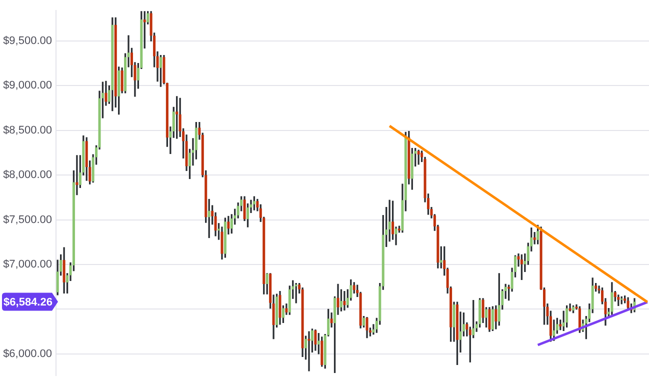 The height and width of the screenshot is (386, 649). I want to click on y-tick-label: $7,500.00, so click(27, 220).